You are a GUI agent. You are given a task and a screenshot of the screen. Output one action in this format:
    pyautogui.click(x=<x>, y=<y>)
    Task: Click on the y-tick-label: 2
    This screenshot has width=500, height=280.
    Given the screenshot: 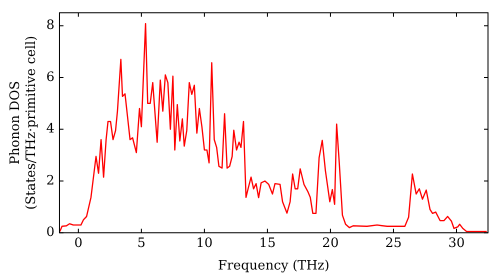 What is the action you would take?
    pyautogui.click(x=50, y=180)
    